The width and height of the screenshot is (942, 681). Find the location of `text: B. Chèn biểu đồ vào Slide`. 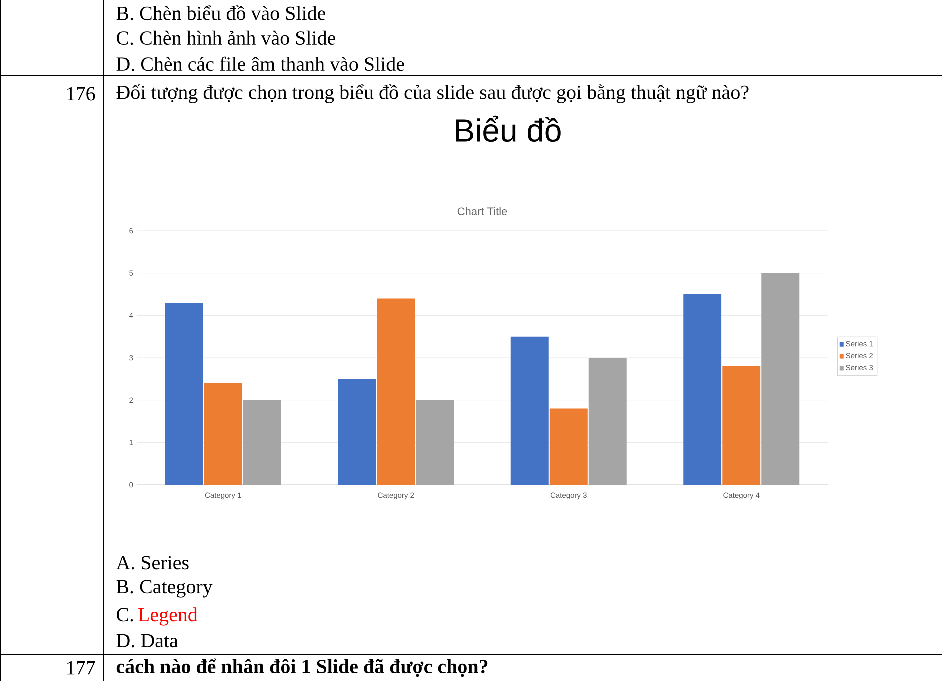

text: B. Chèn biểu đồ vào Slide is located at coordinates (221, 13).